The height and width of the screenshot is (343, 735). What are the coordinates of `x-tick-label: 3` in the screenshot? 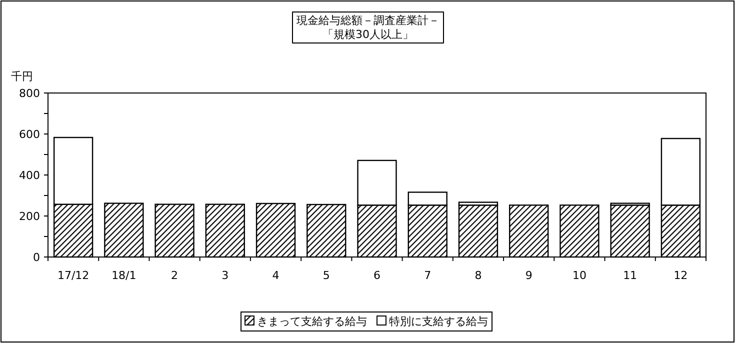 It's located at (225, 275).